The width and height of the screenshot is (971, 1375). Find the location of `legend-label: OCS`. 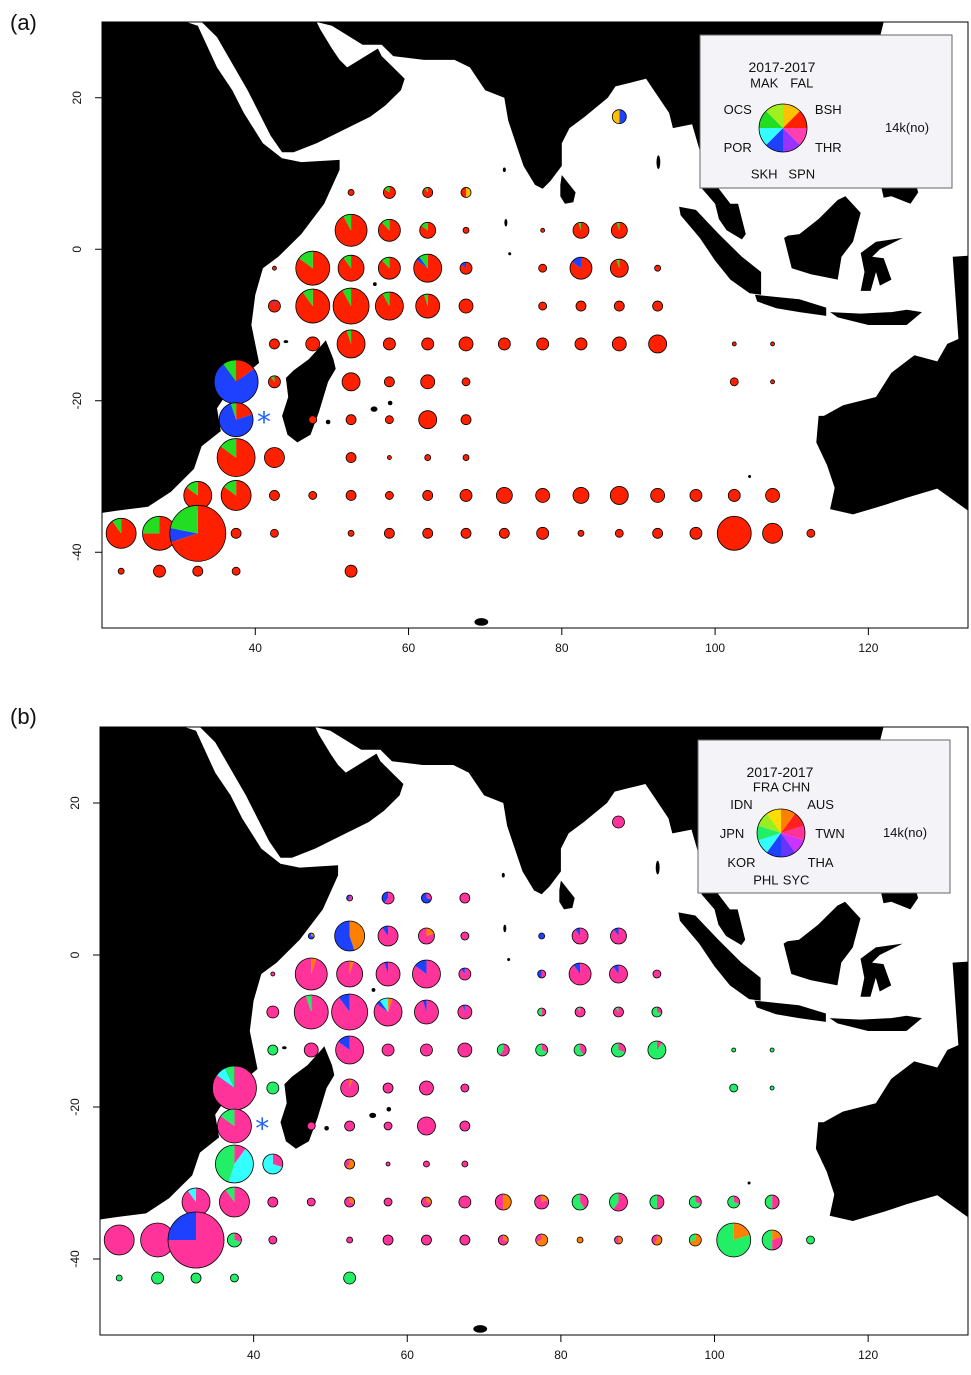

legend-label: OCS is located at coordinates (738, 109).